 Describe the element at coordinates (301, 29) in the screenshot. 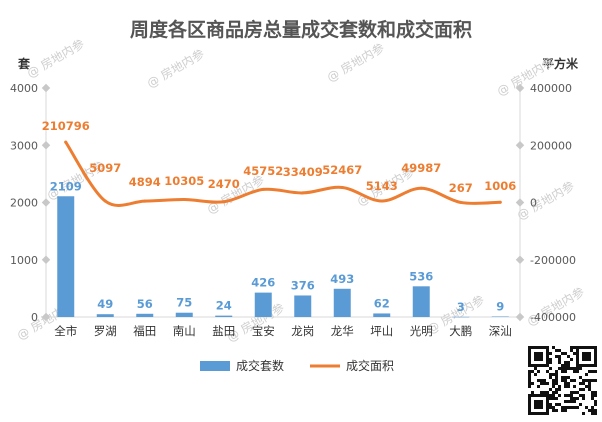

I see `chart-title: 周度各区商品房总量成交套数和成交面积` at that location.